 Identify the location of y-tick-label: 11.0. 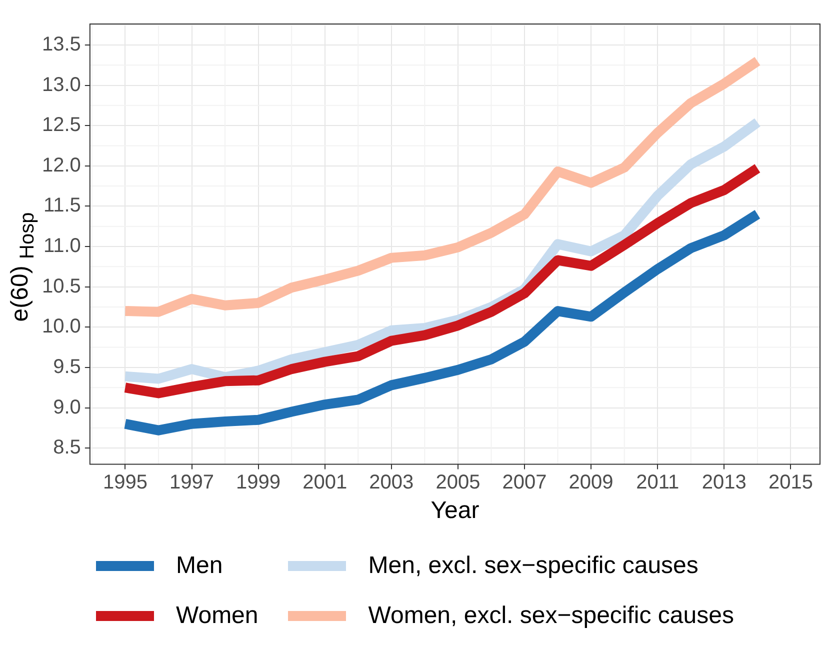
(62, 246).